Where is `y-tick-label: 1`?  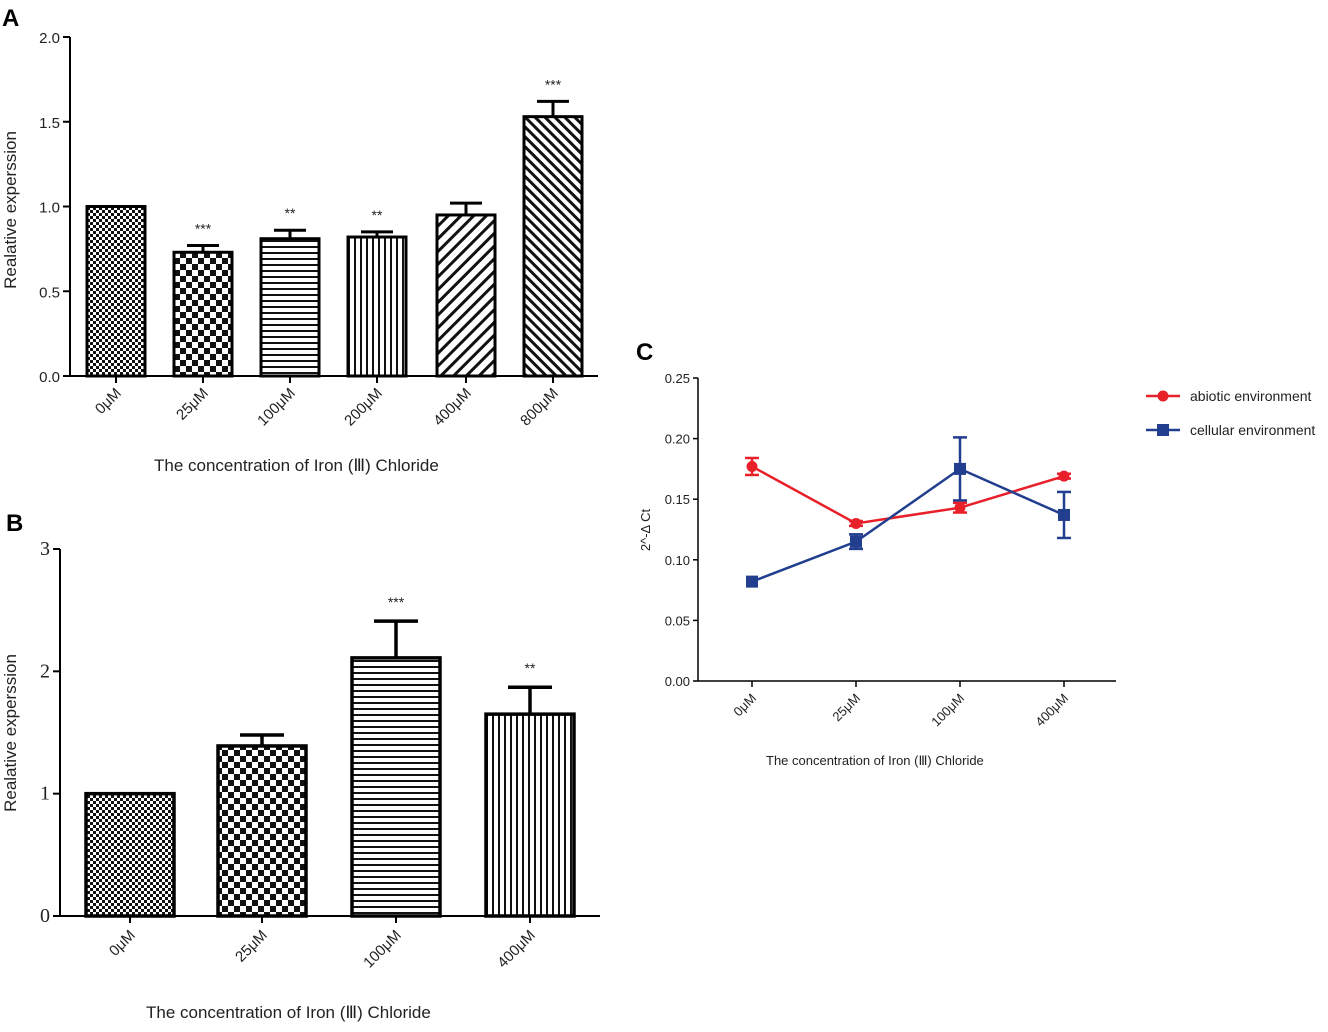
y-tick-label: 1 is located at coordinates (45, 794).